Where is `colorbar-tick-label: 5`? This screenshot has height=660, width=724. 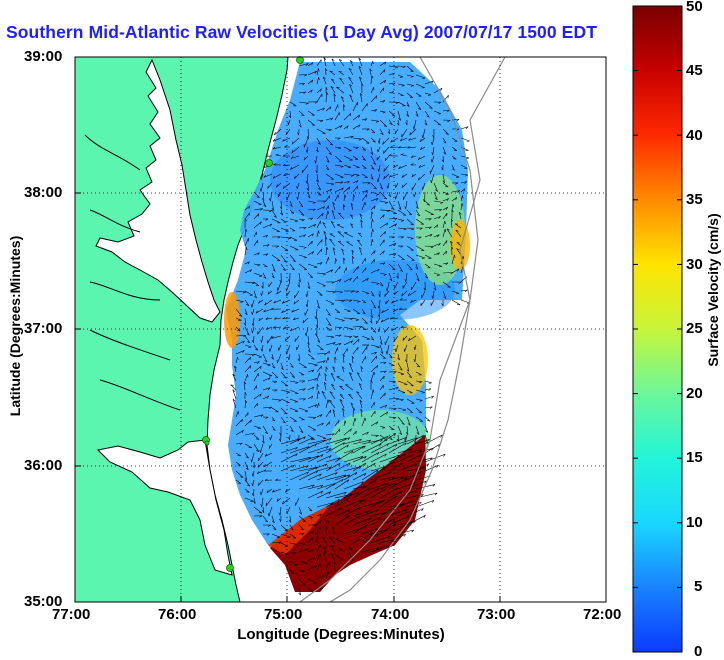 colorbar-tick-label: 5 is located at coordinates (698, 586).